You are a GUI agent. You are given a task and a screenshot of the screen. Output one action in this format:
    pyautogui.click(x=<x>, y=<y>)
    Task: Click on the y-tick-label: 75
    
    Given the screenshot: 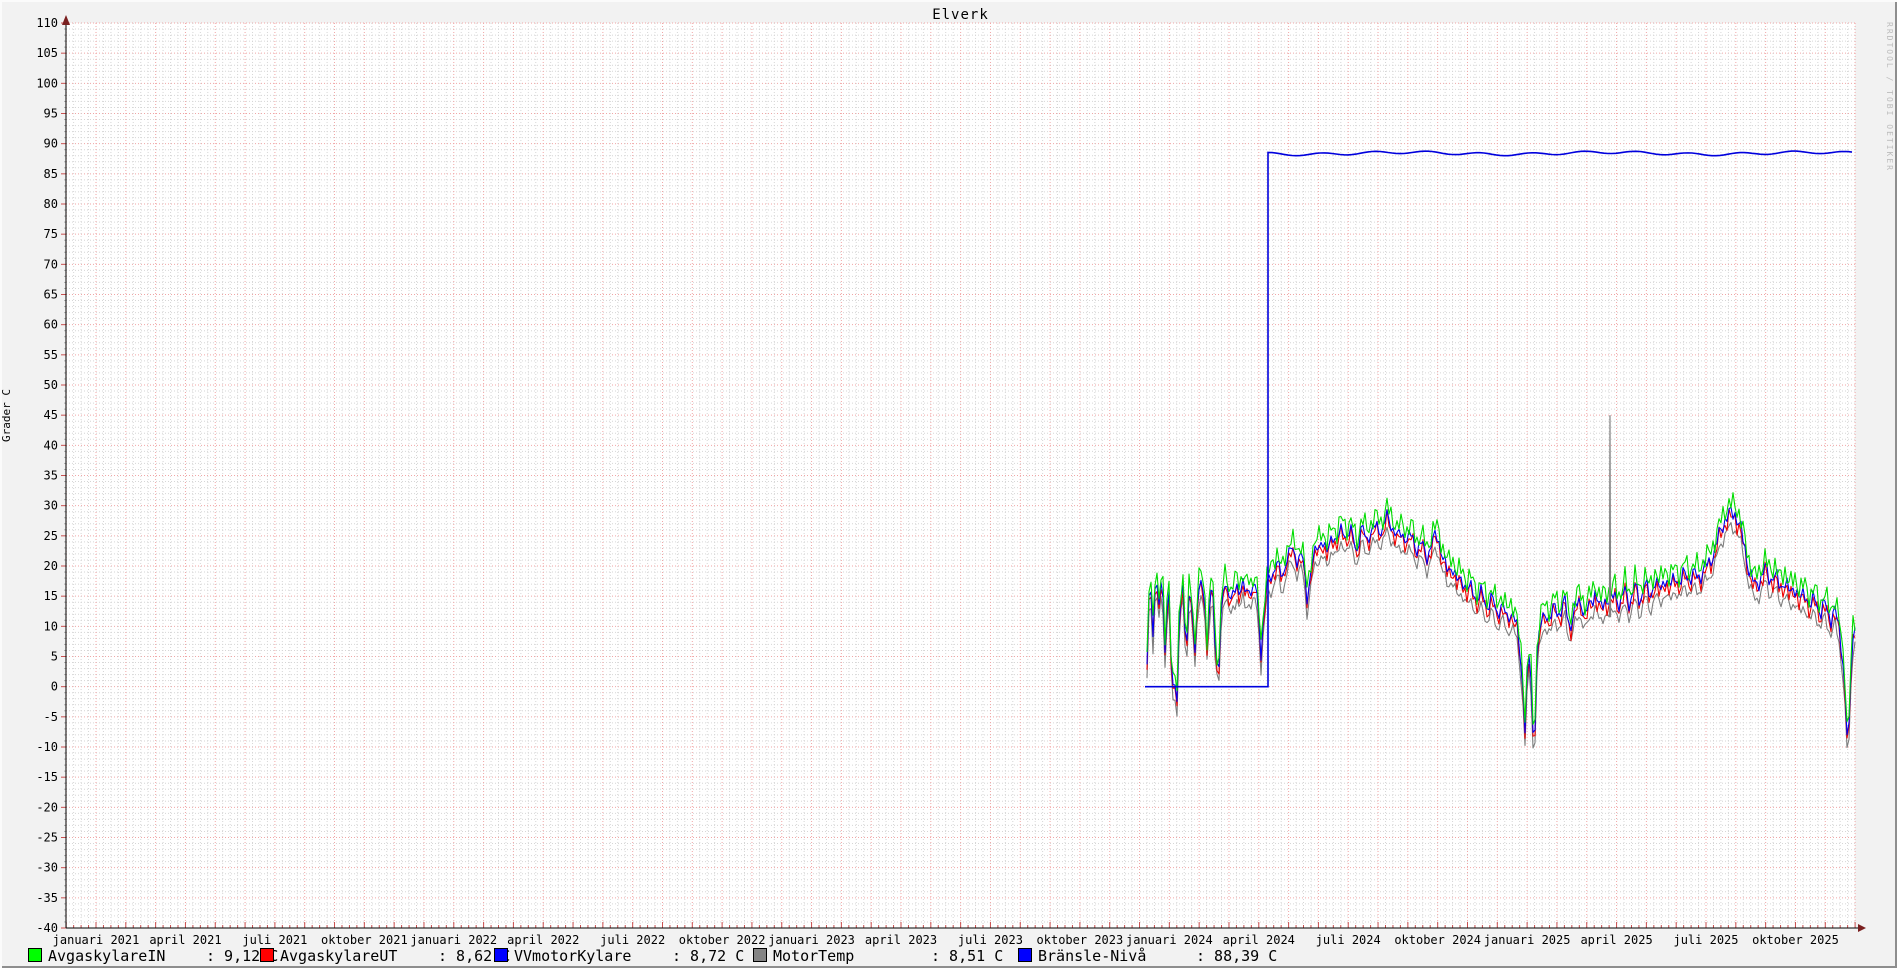 What is the action you would take?
    pyautogui.click(x=51, y=234)
    